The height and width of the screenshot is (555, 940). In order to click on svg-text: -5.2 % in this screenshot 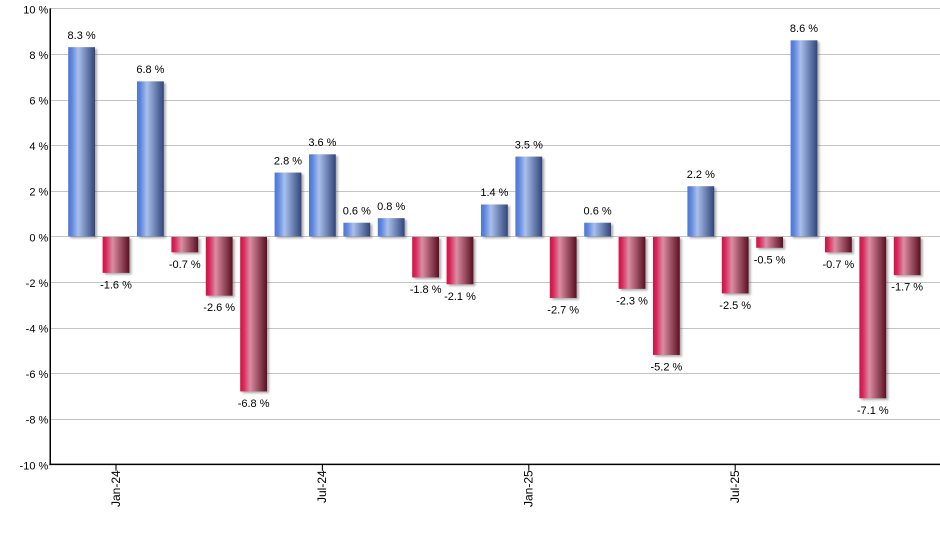, I will do `click(667, 368)`.